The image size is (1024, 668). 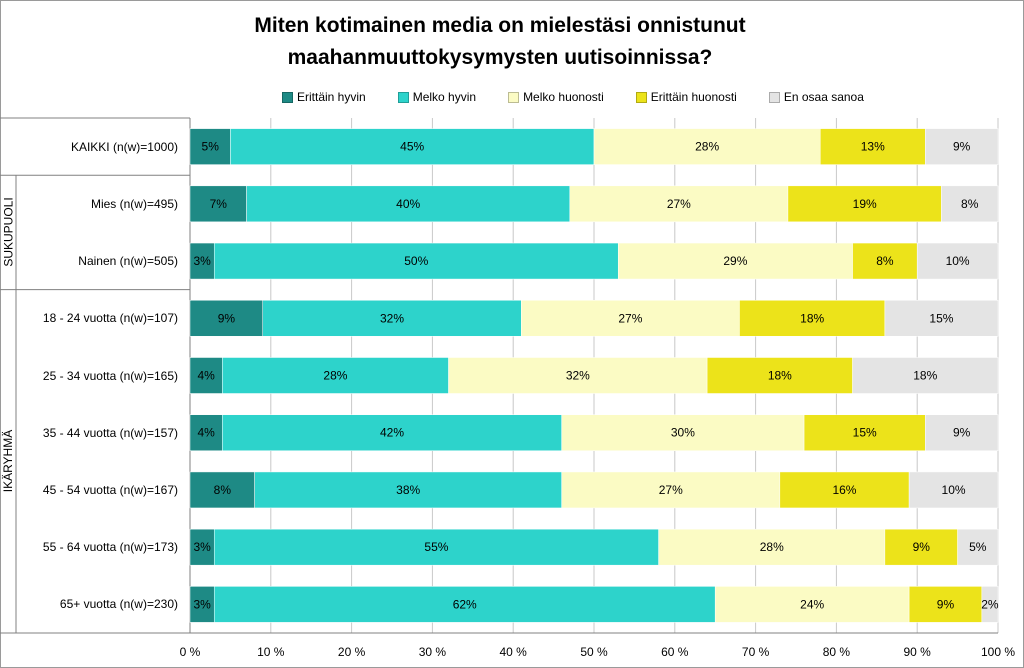 I want to click on category-label: 18 - 24 vuotta (n(w)=107), so click(x=110, y=318).